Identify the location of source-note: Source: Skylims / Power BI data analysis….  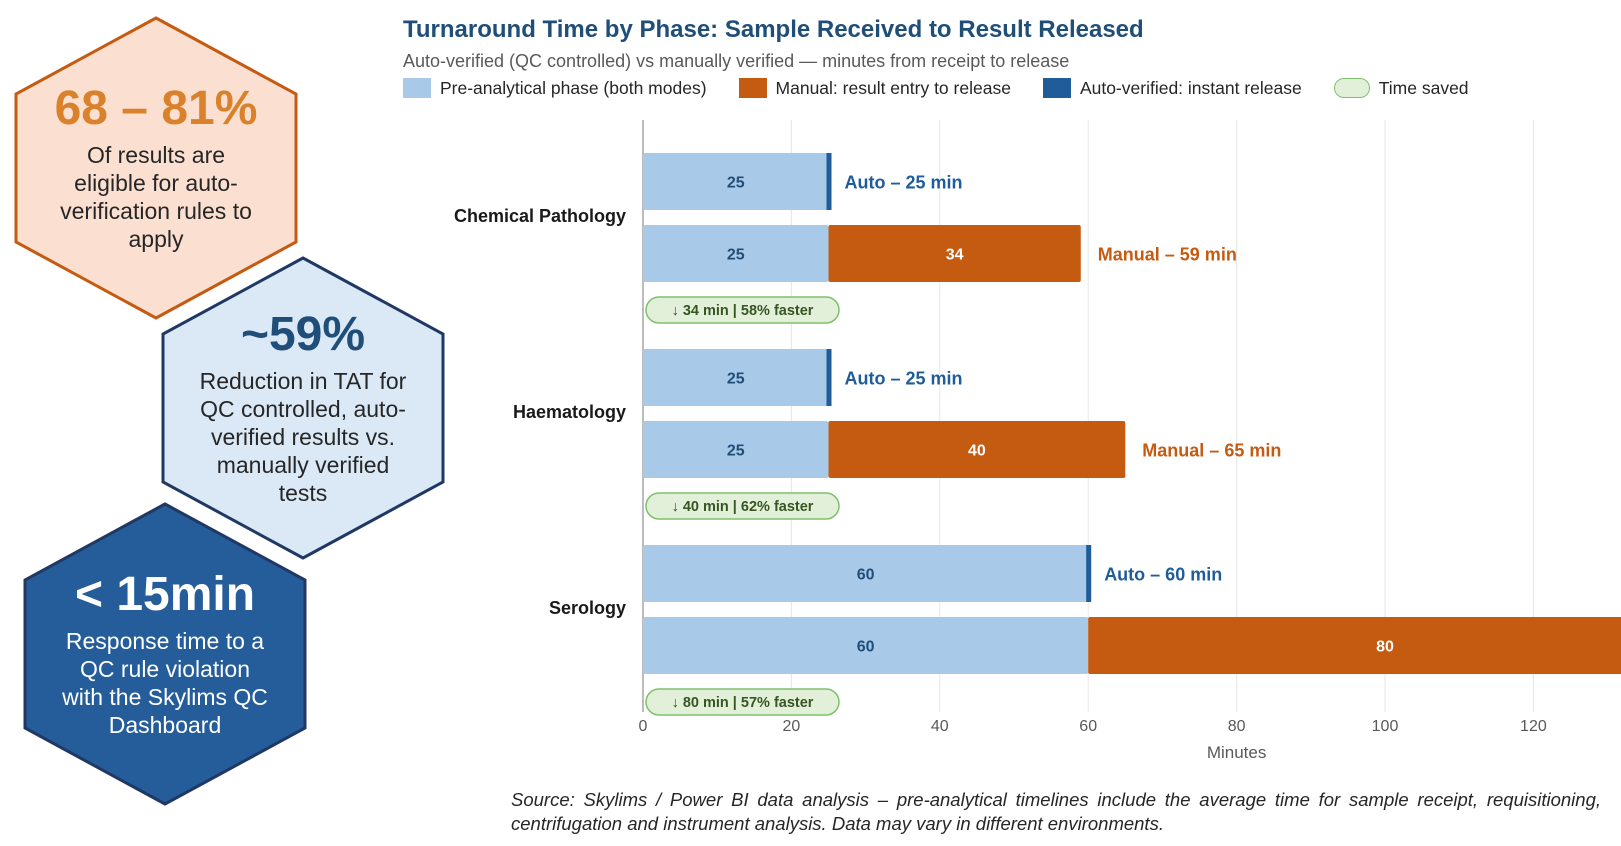
(1056, 811).